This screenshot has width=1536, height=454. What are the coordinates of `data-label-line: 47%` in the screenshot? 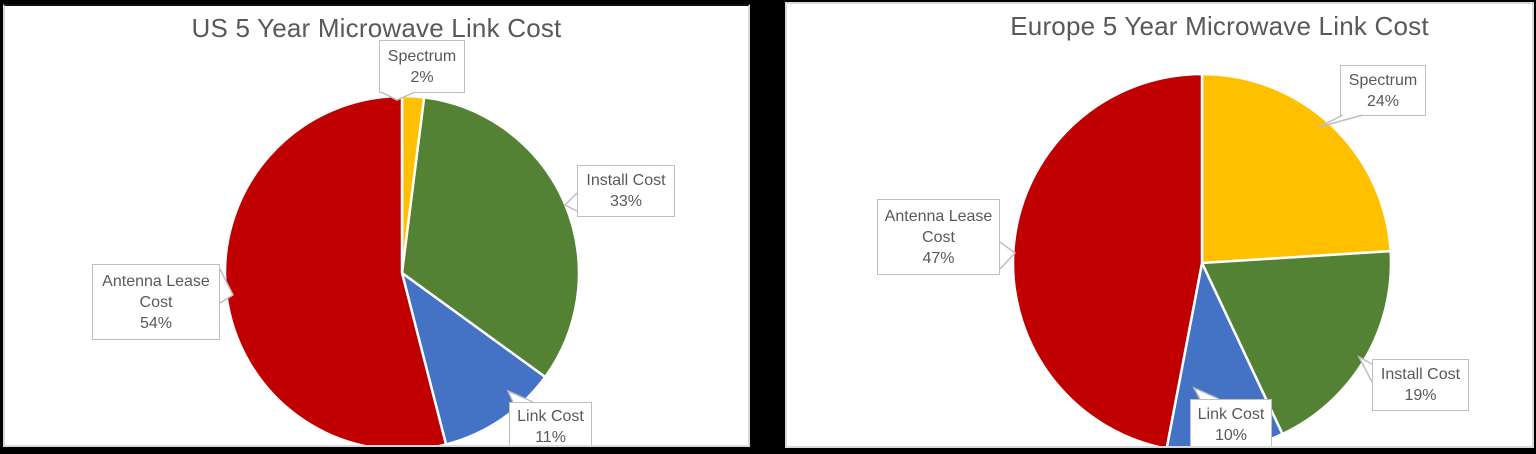 It's located at (938, 258).